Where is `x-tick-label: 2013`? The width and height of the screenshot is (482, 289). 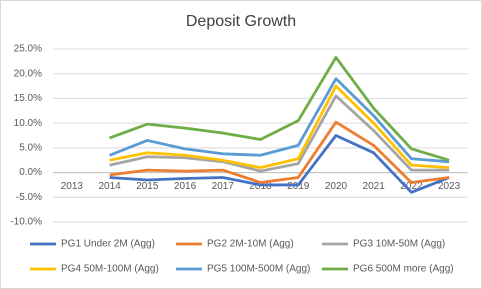
x-tick-label: 2013 is located at coordinates (72, 186).